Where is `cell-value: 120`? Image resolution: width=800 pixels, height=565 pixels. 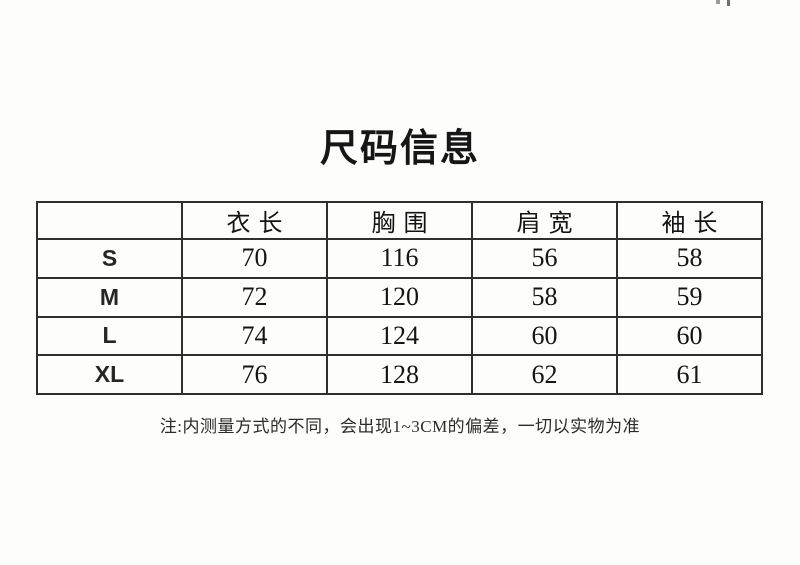
cell-value: 120 is located at coordinates (399, 297).